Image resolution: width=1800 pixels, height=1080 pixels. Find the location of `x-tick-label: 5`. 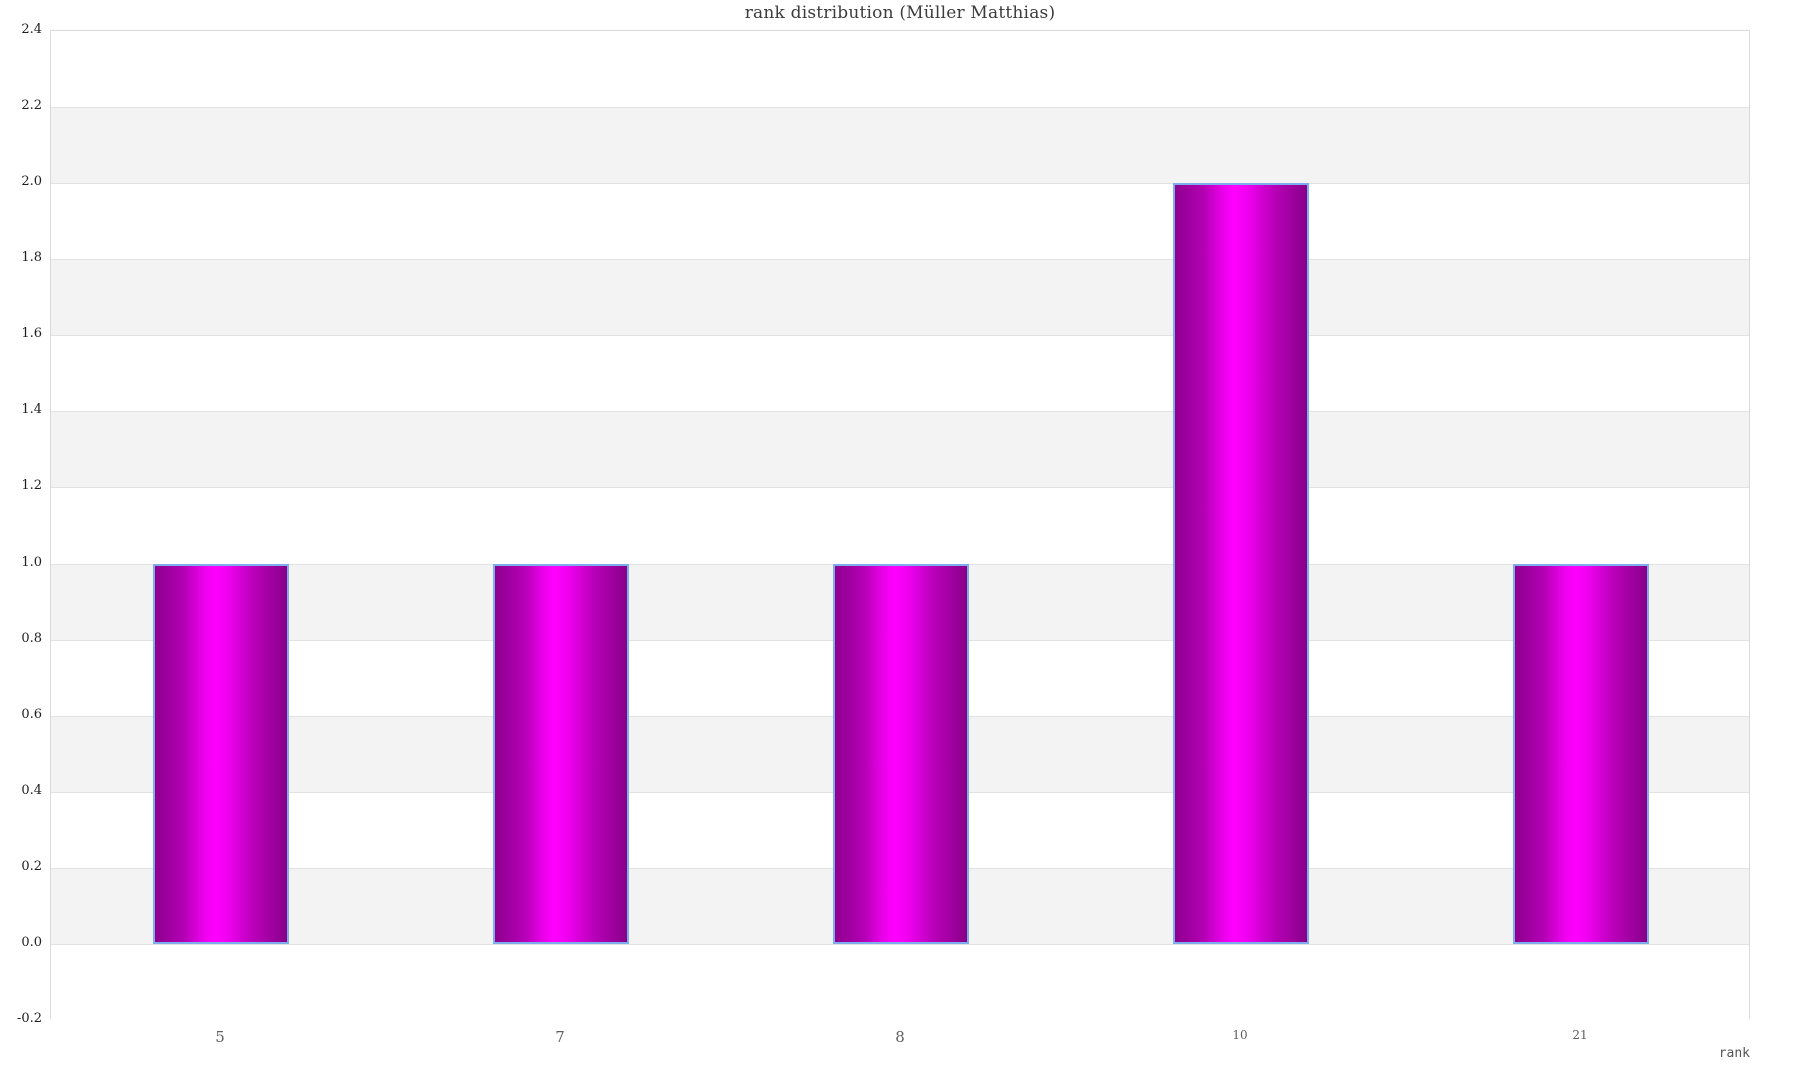

x-tick-label: 5 is located at coordinates (220, 1037).